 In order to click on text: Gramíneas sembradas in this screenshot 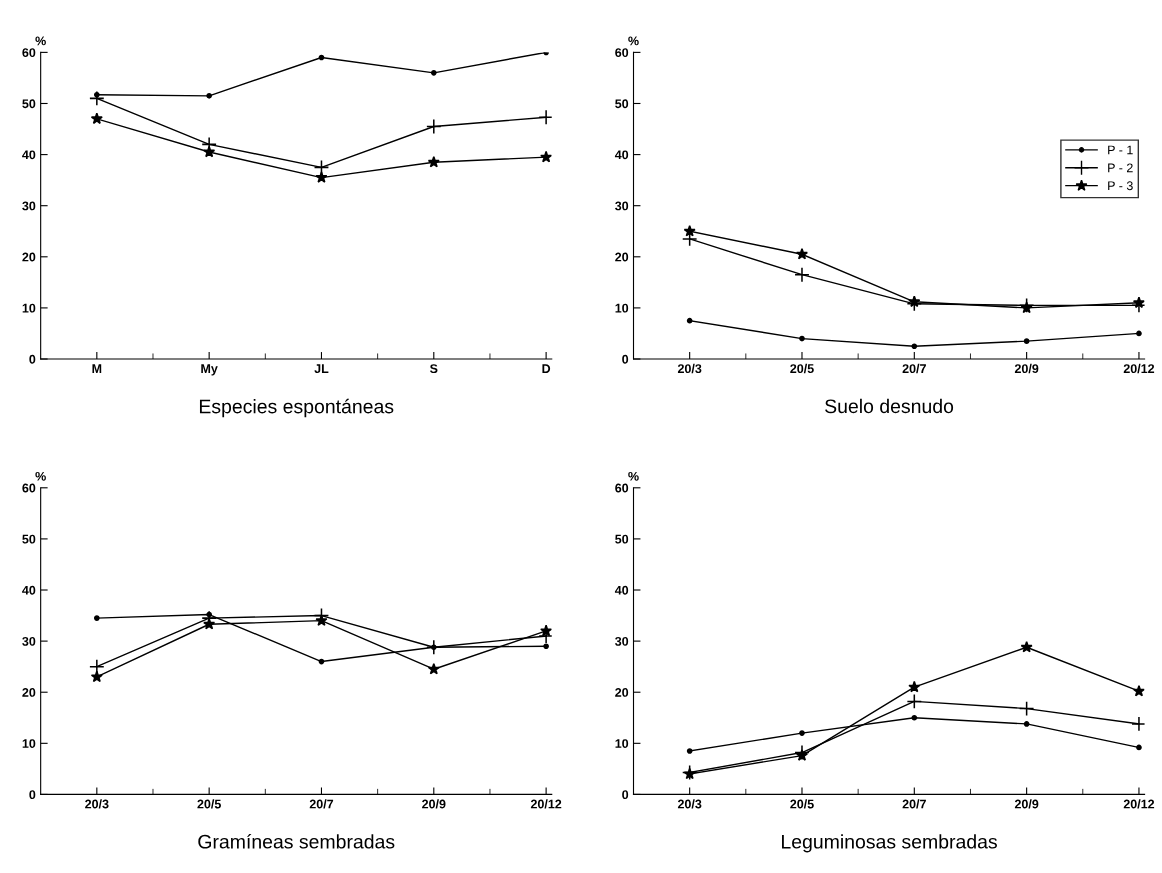, I will do `click(296, 841)`.